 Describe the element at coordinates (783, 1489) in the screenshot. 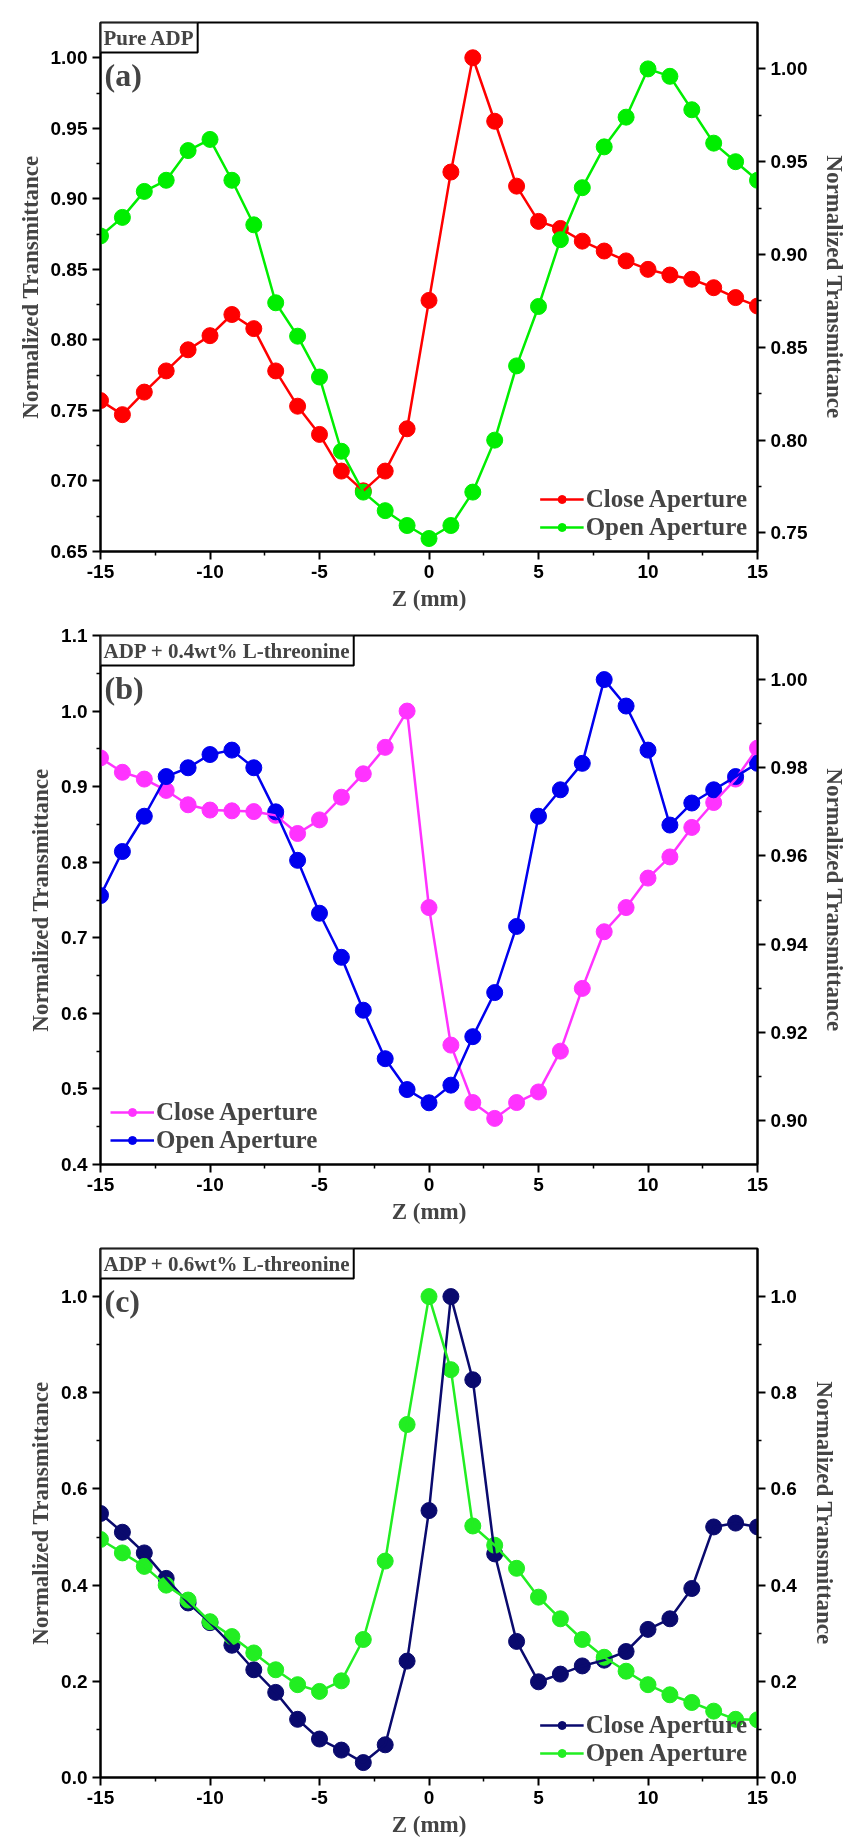

I see `y2-tick-label: 0.6` at that location.